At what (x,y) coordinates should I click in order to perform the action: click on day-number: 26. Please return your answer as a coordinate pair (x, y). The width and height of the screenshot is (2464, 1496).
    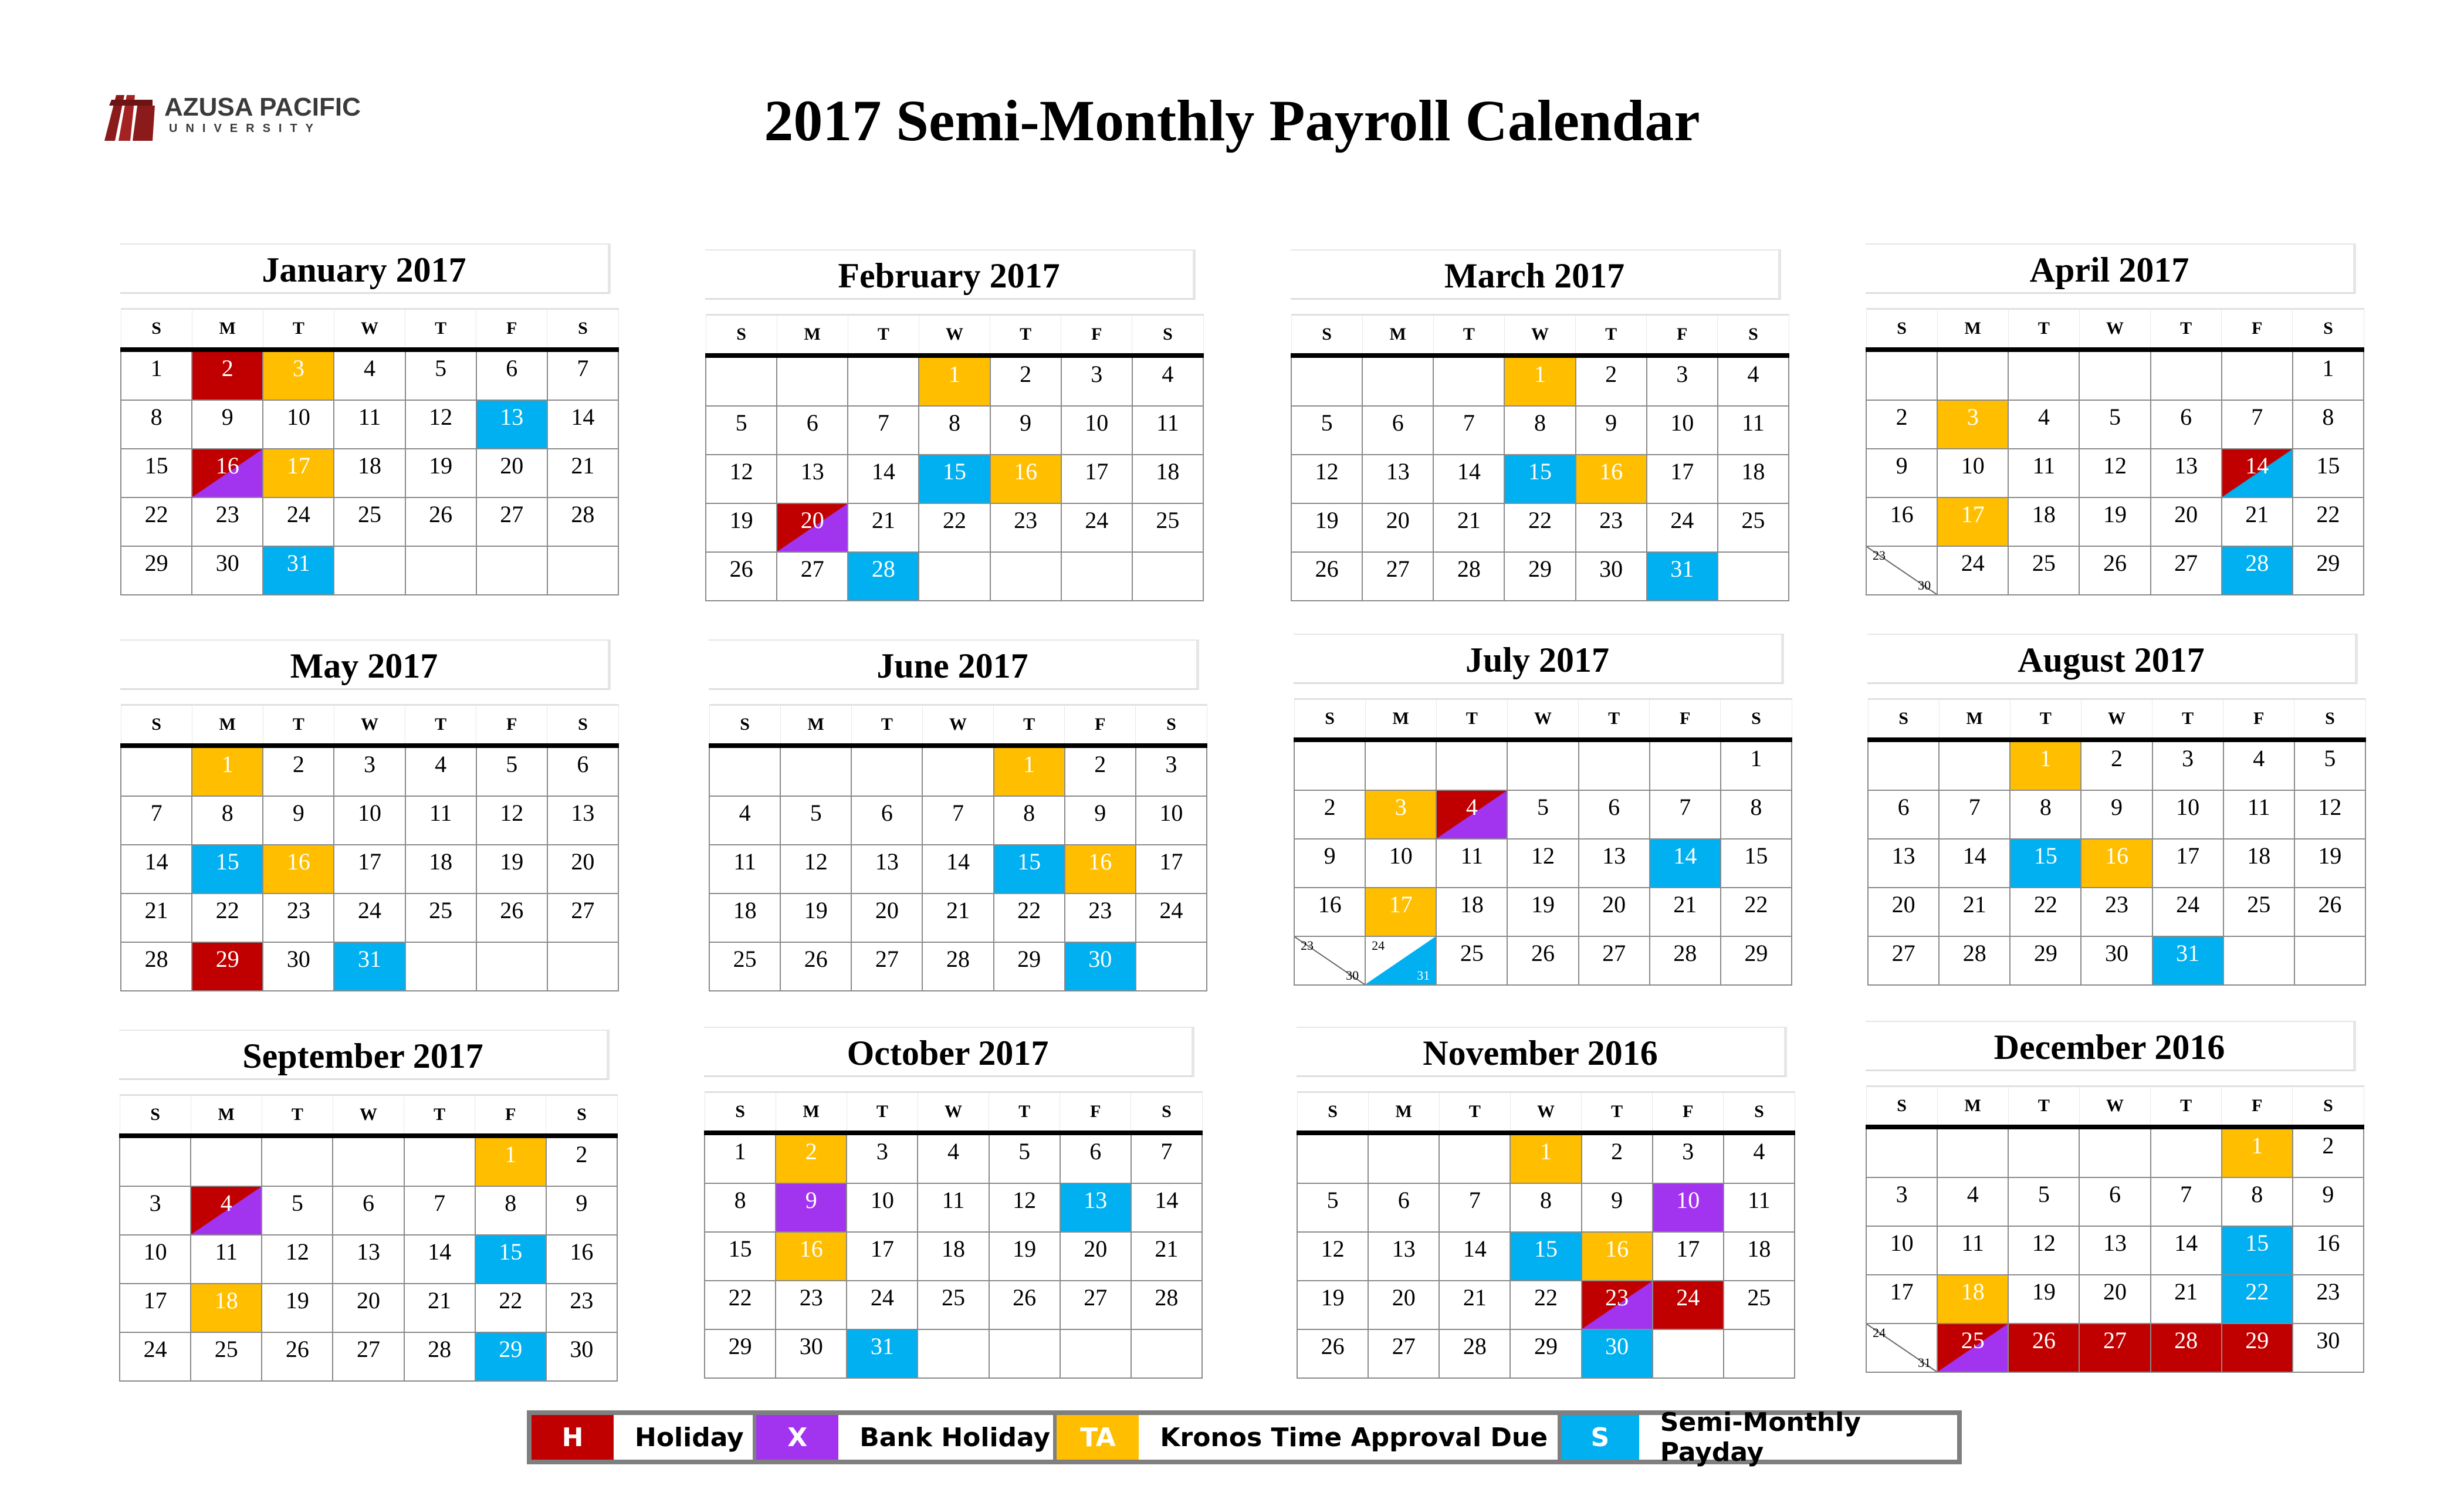
    Looking at the image, I should click on (741, 569).